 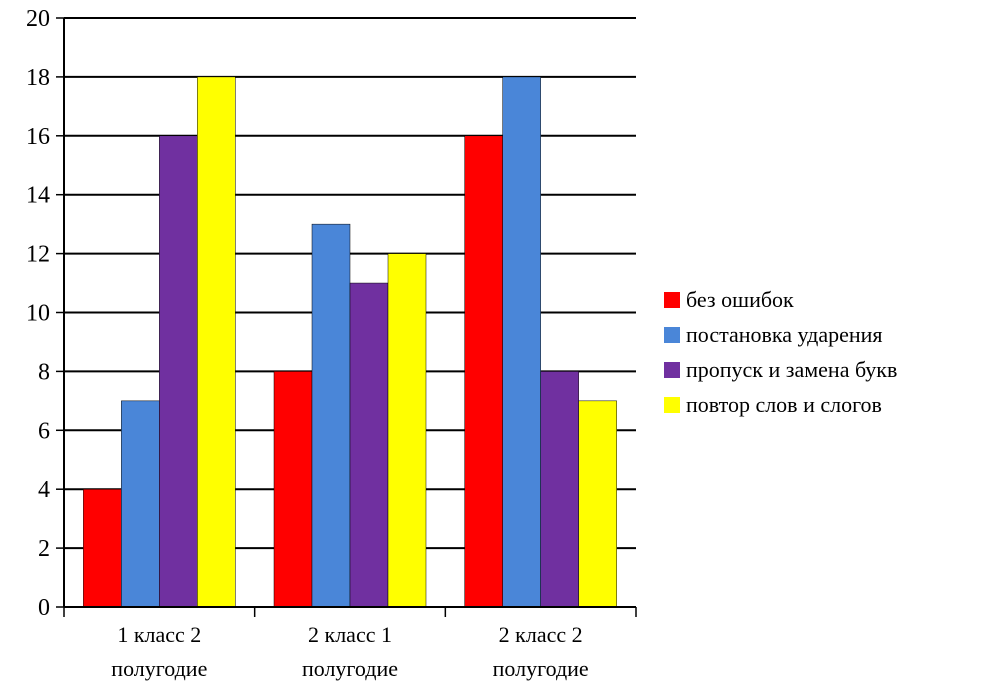 I want to click on y-tick-label: 16, so click(x=38, y=137).